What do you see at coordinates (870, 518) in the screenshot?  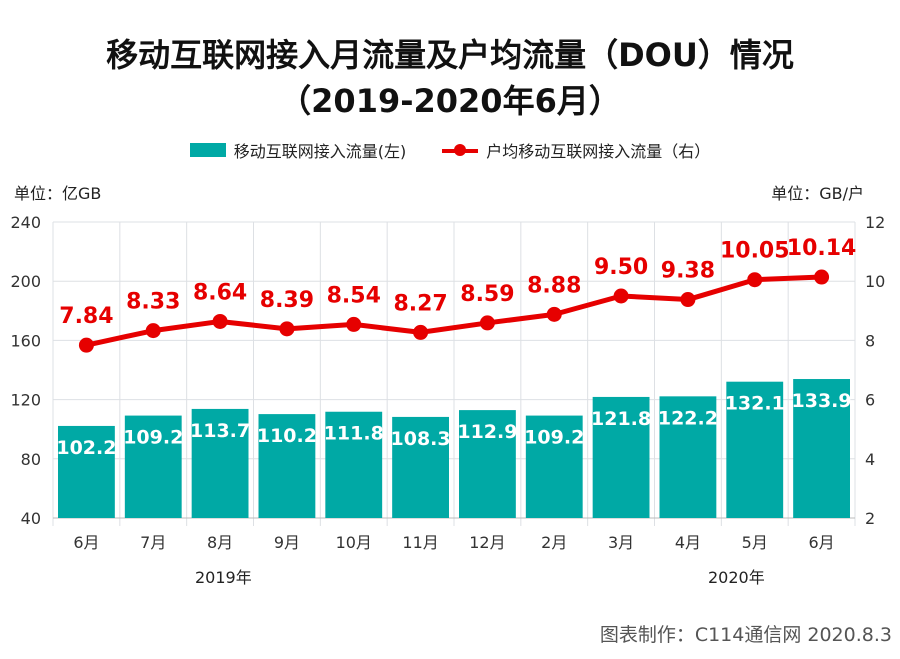 I see `y-tick-right: 2` at bounding box center [870, 518].